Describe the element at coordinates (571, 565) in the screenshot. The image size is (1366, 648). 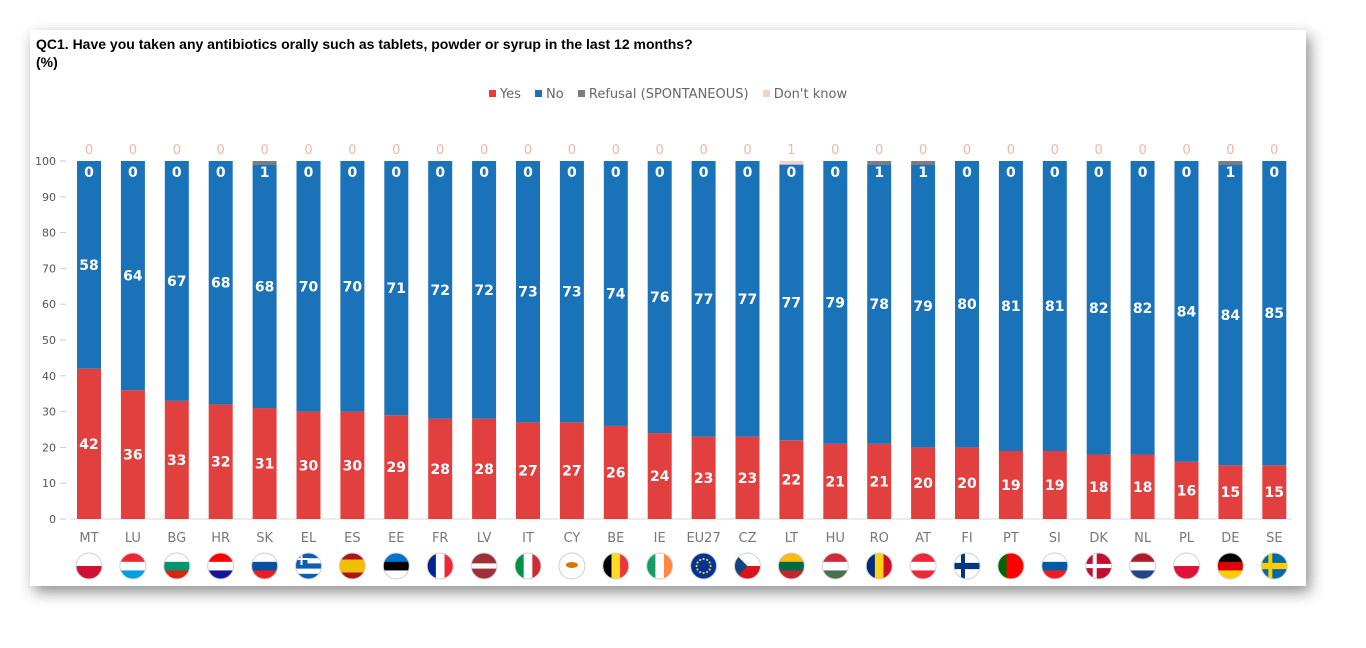
I see `flag-island` at that location.